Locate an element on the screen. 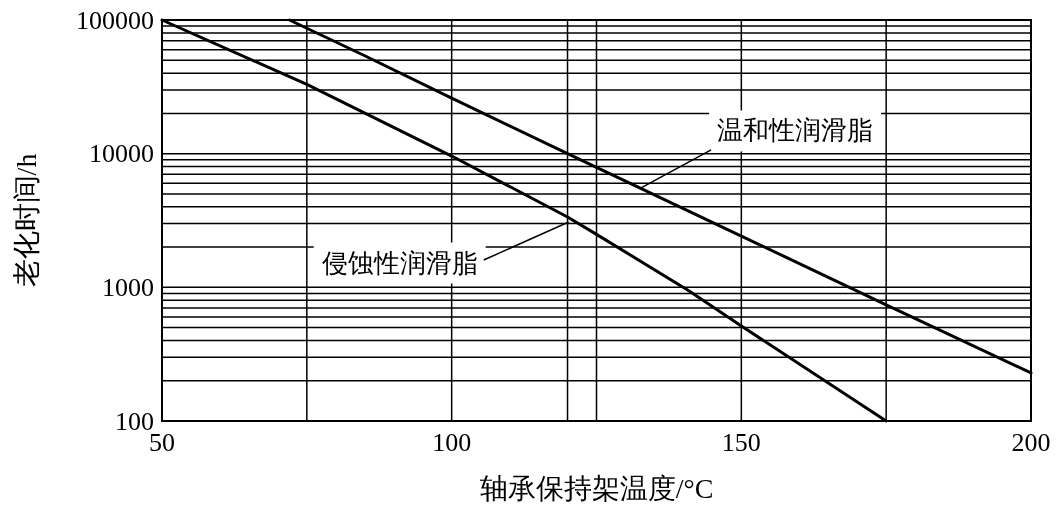  x-tick-label: 200 is located at coordinates (1031, 442).